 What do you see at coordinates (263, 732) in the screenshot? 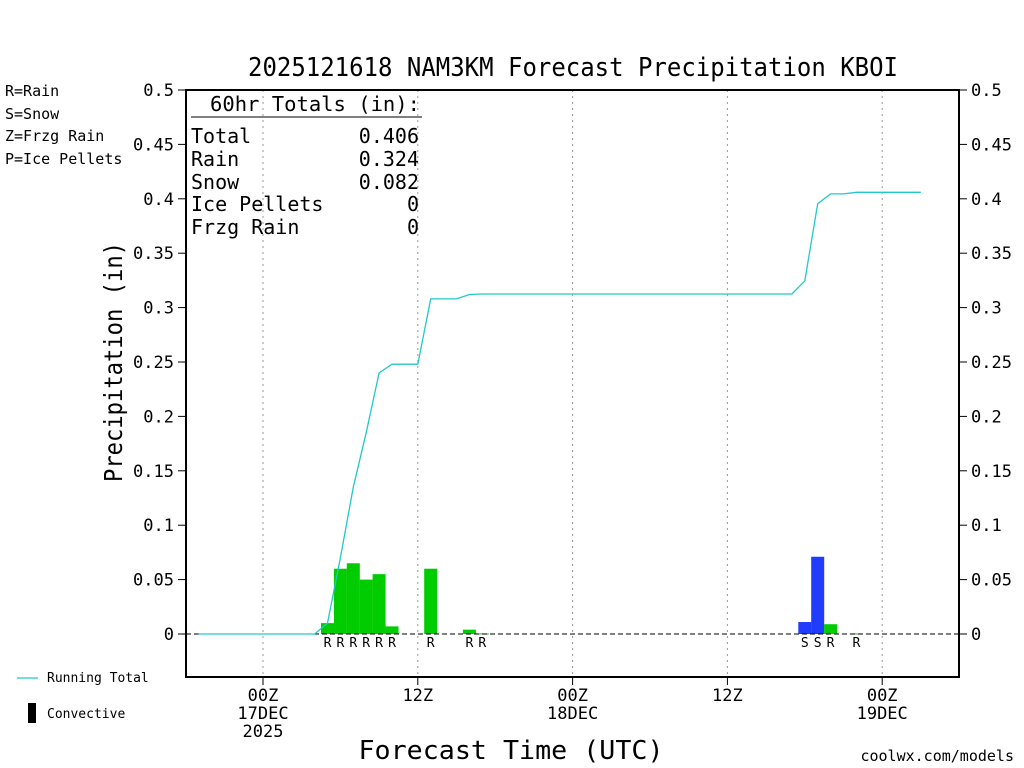
I see `xtick-label: 2025` at bounding box center [263, 732].